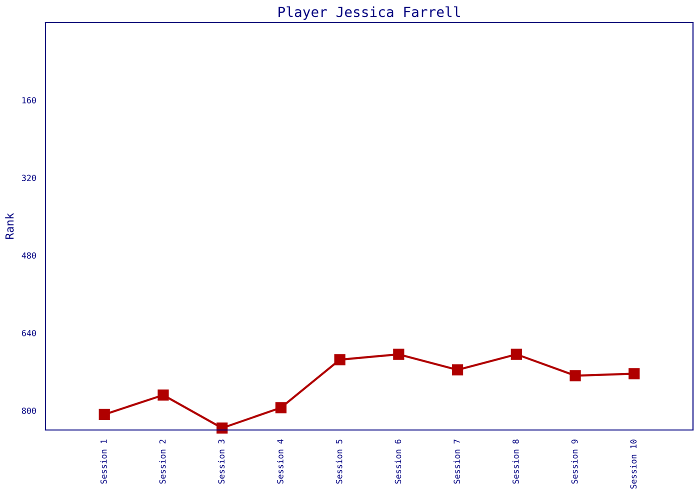  I want to click on x-tick-label: Session 8, so click(515, 462).